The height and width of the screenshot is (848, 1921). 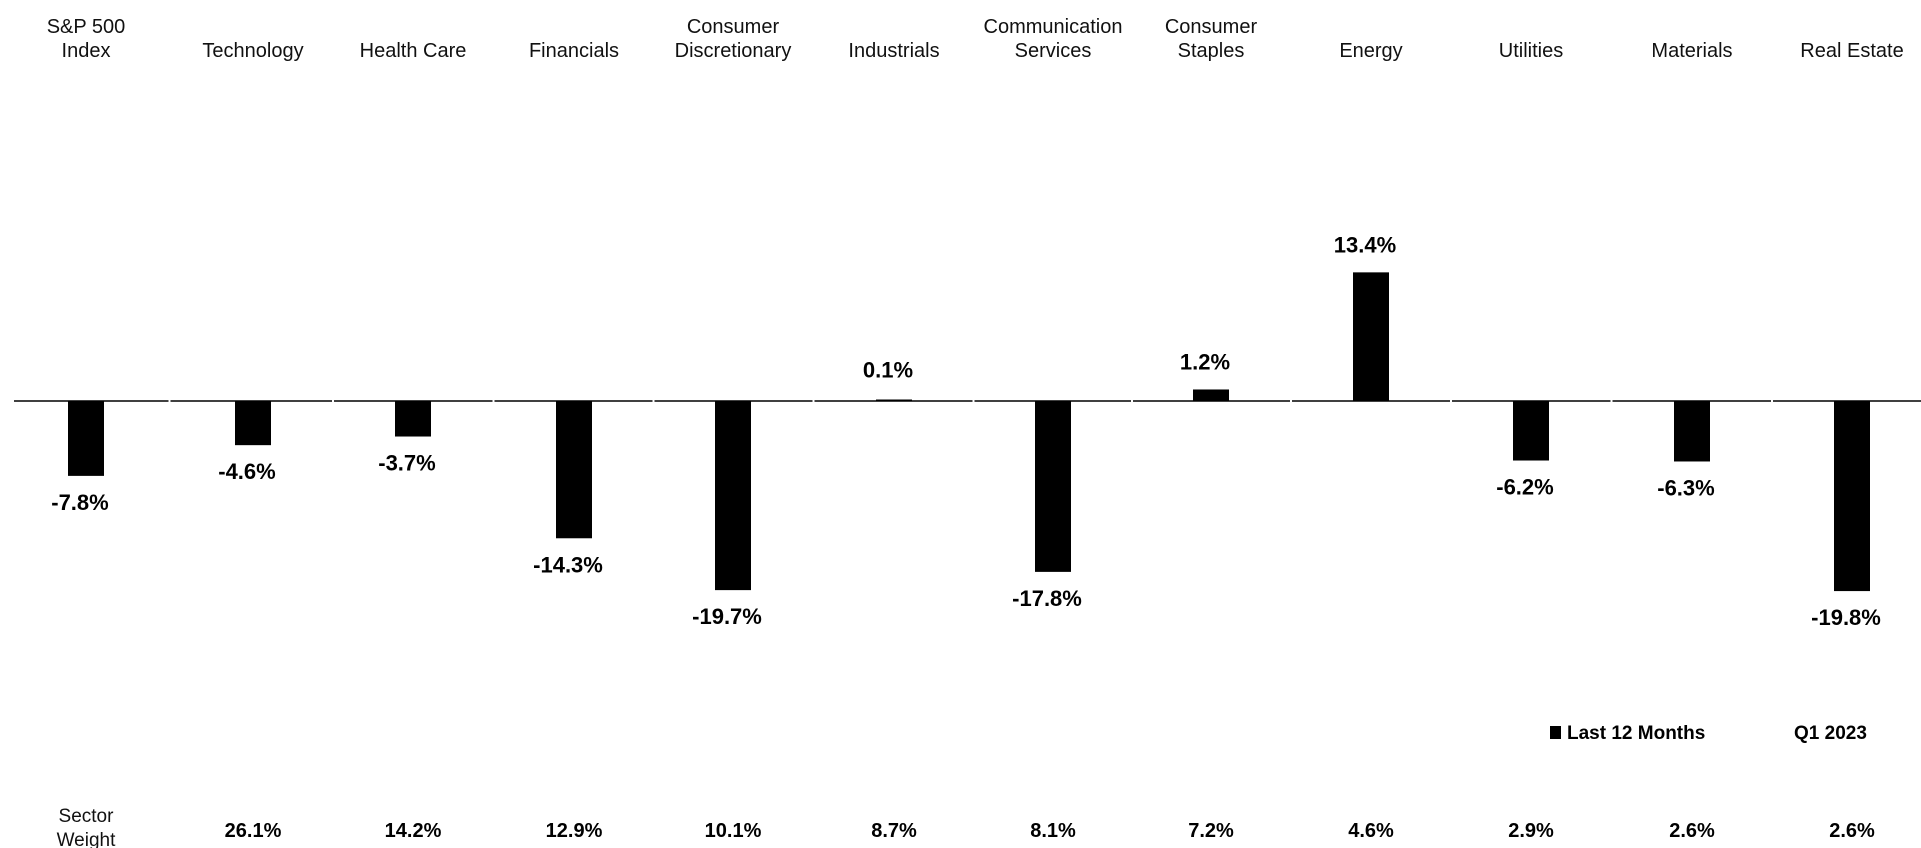 I want to click on baseline-separators, so click(x=970, y=401).